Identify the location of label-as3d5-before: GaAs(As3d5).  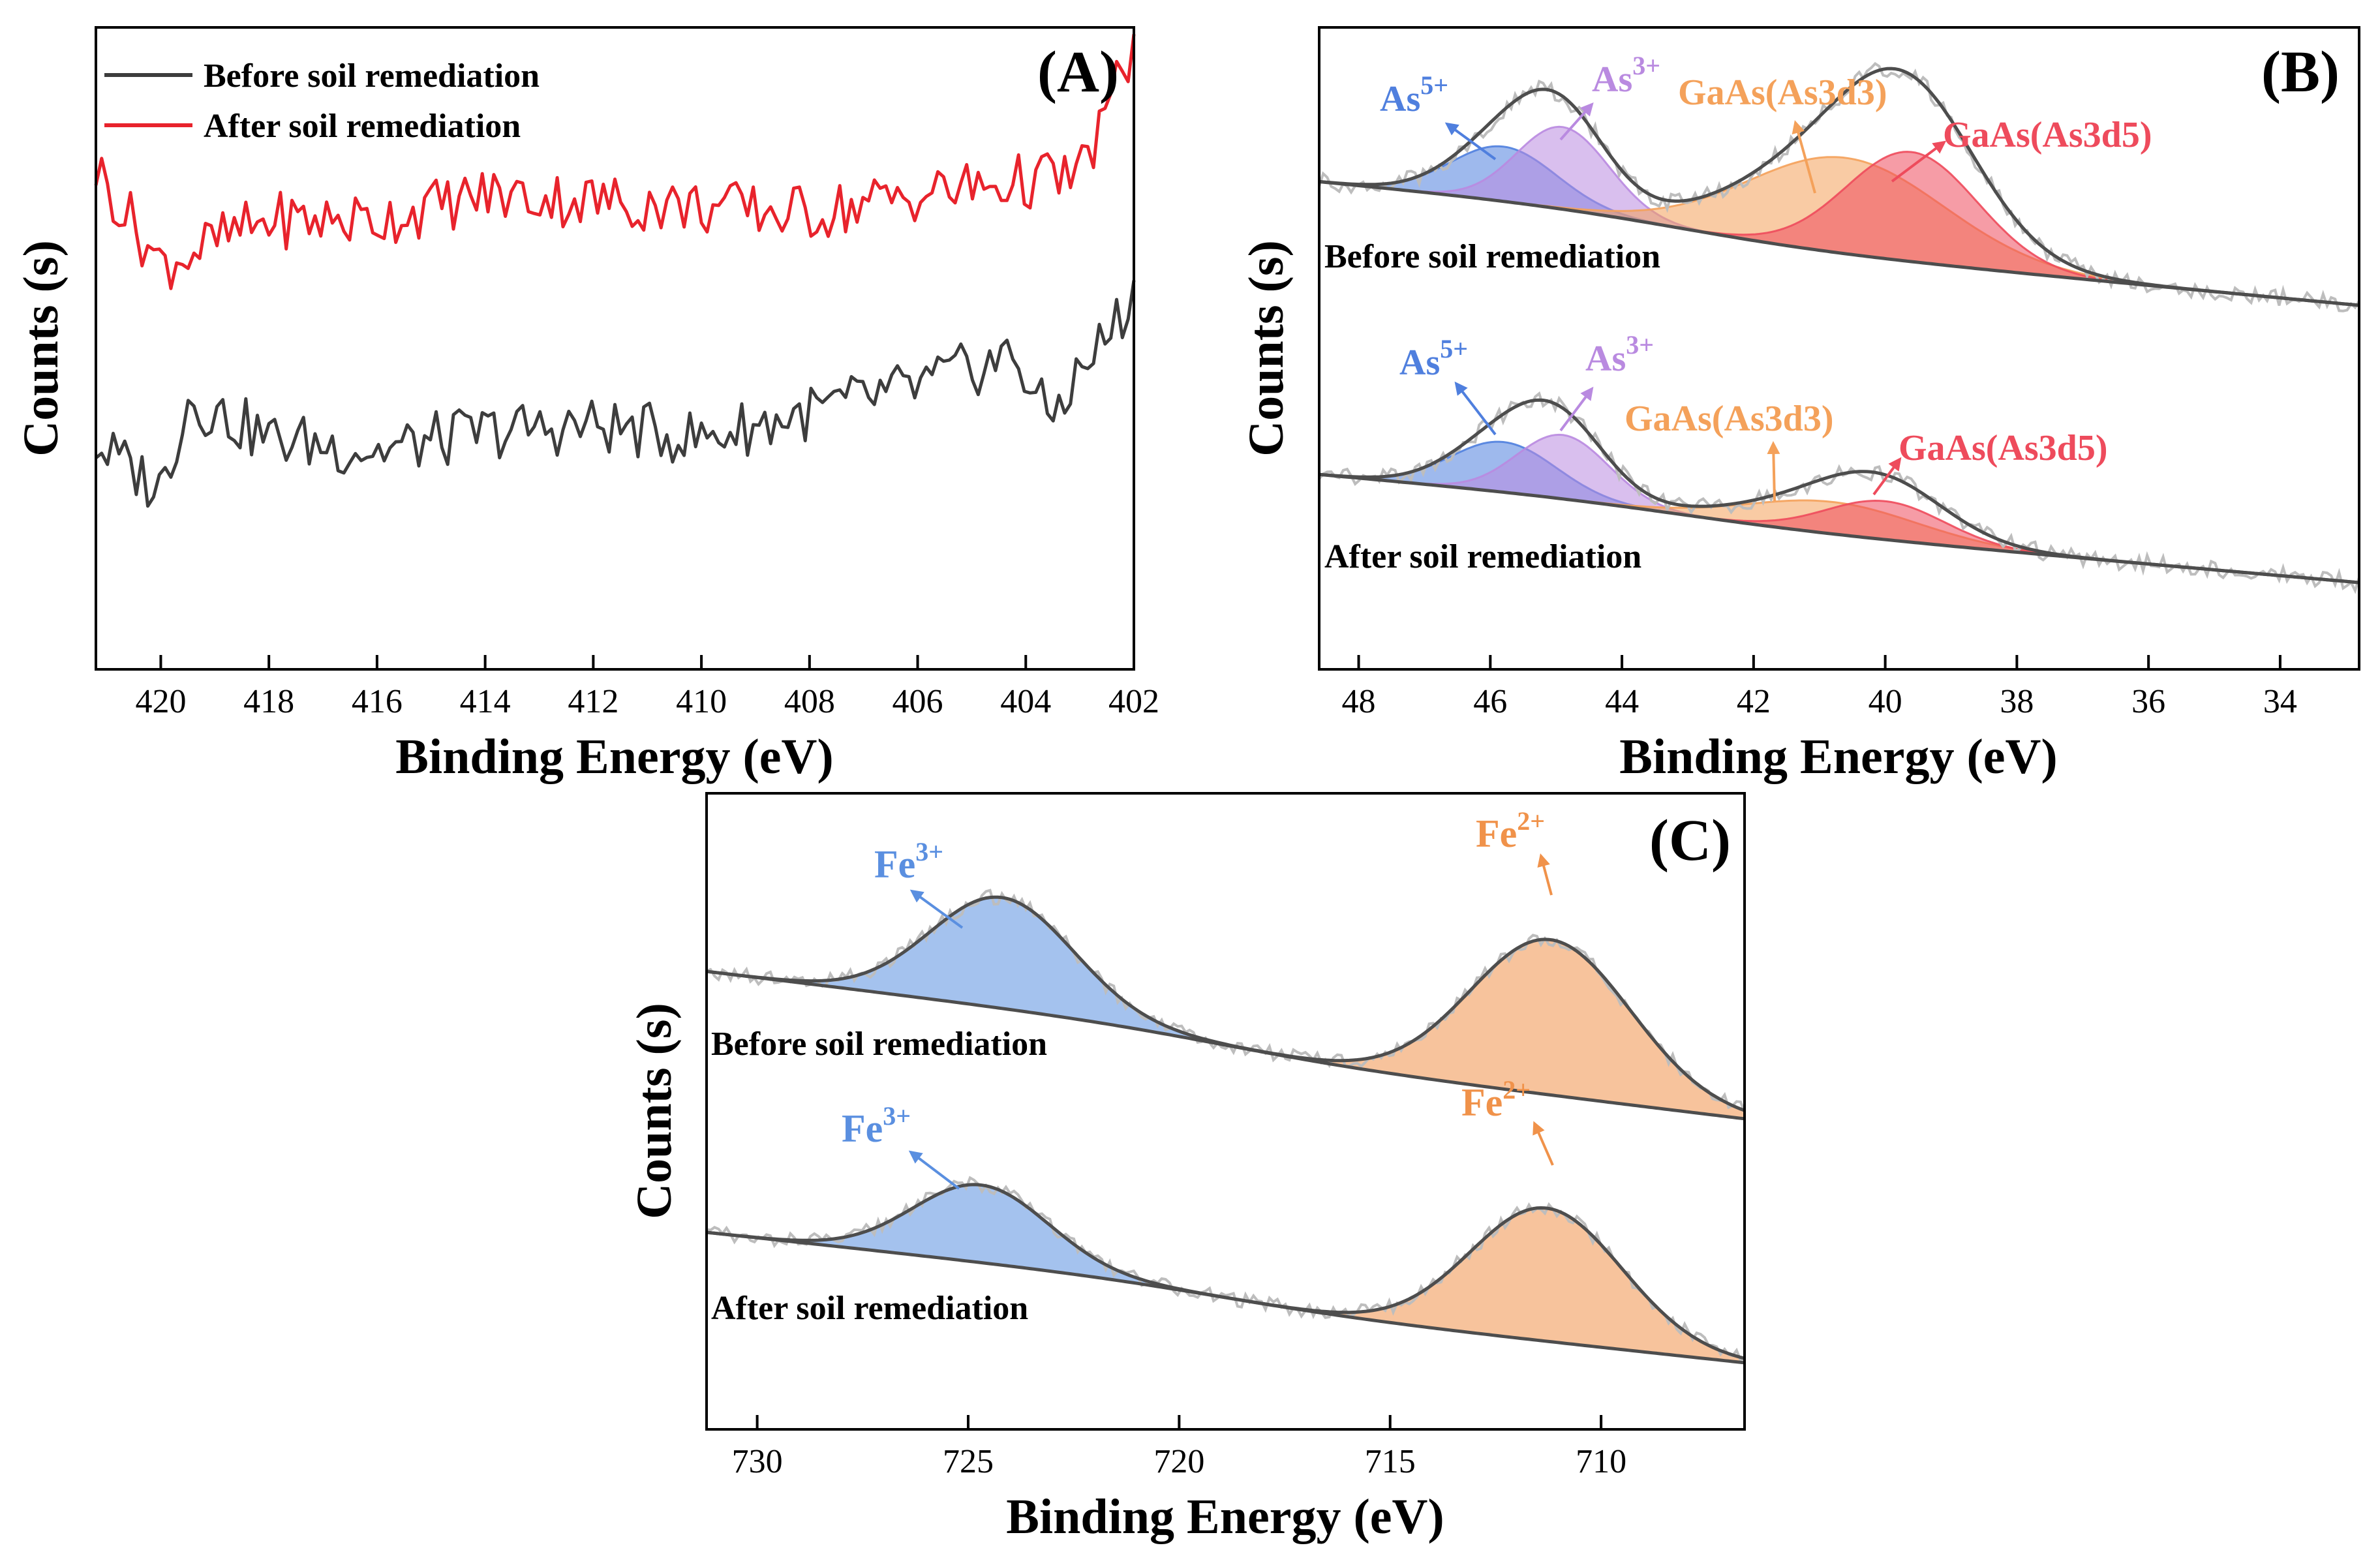
(2047, 135).